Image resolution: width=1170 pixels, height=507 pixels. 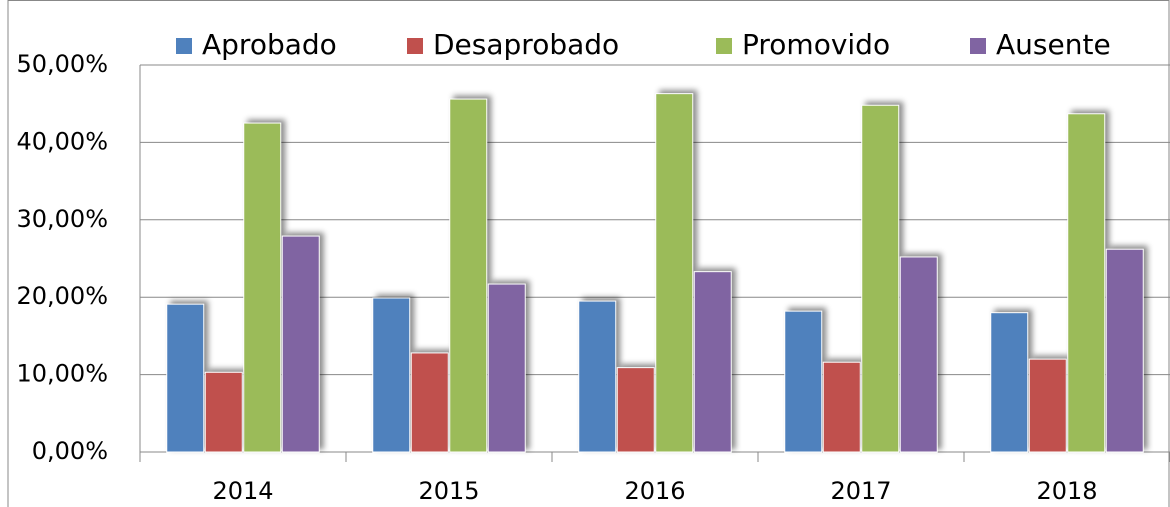 What do you see at coordinates (242, 491) in the screenshot?
I see `x-tick-label: 2014` at bounding box center [242, 491].